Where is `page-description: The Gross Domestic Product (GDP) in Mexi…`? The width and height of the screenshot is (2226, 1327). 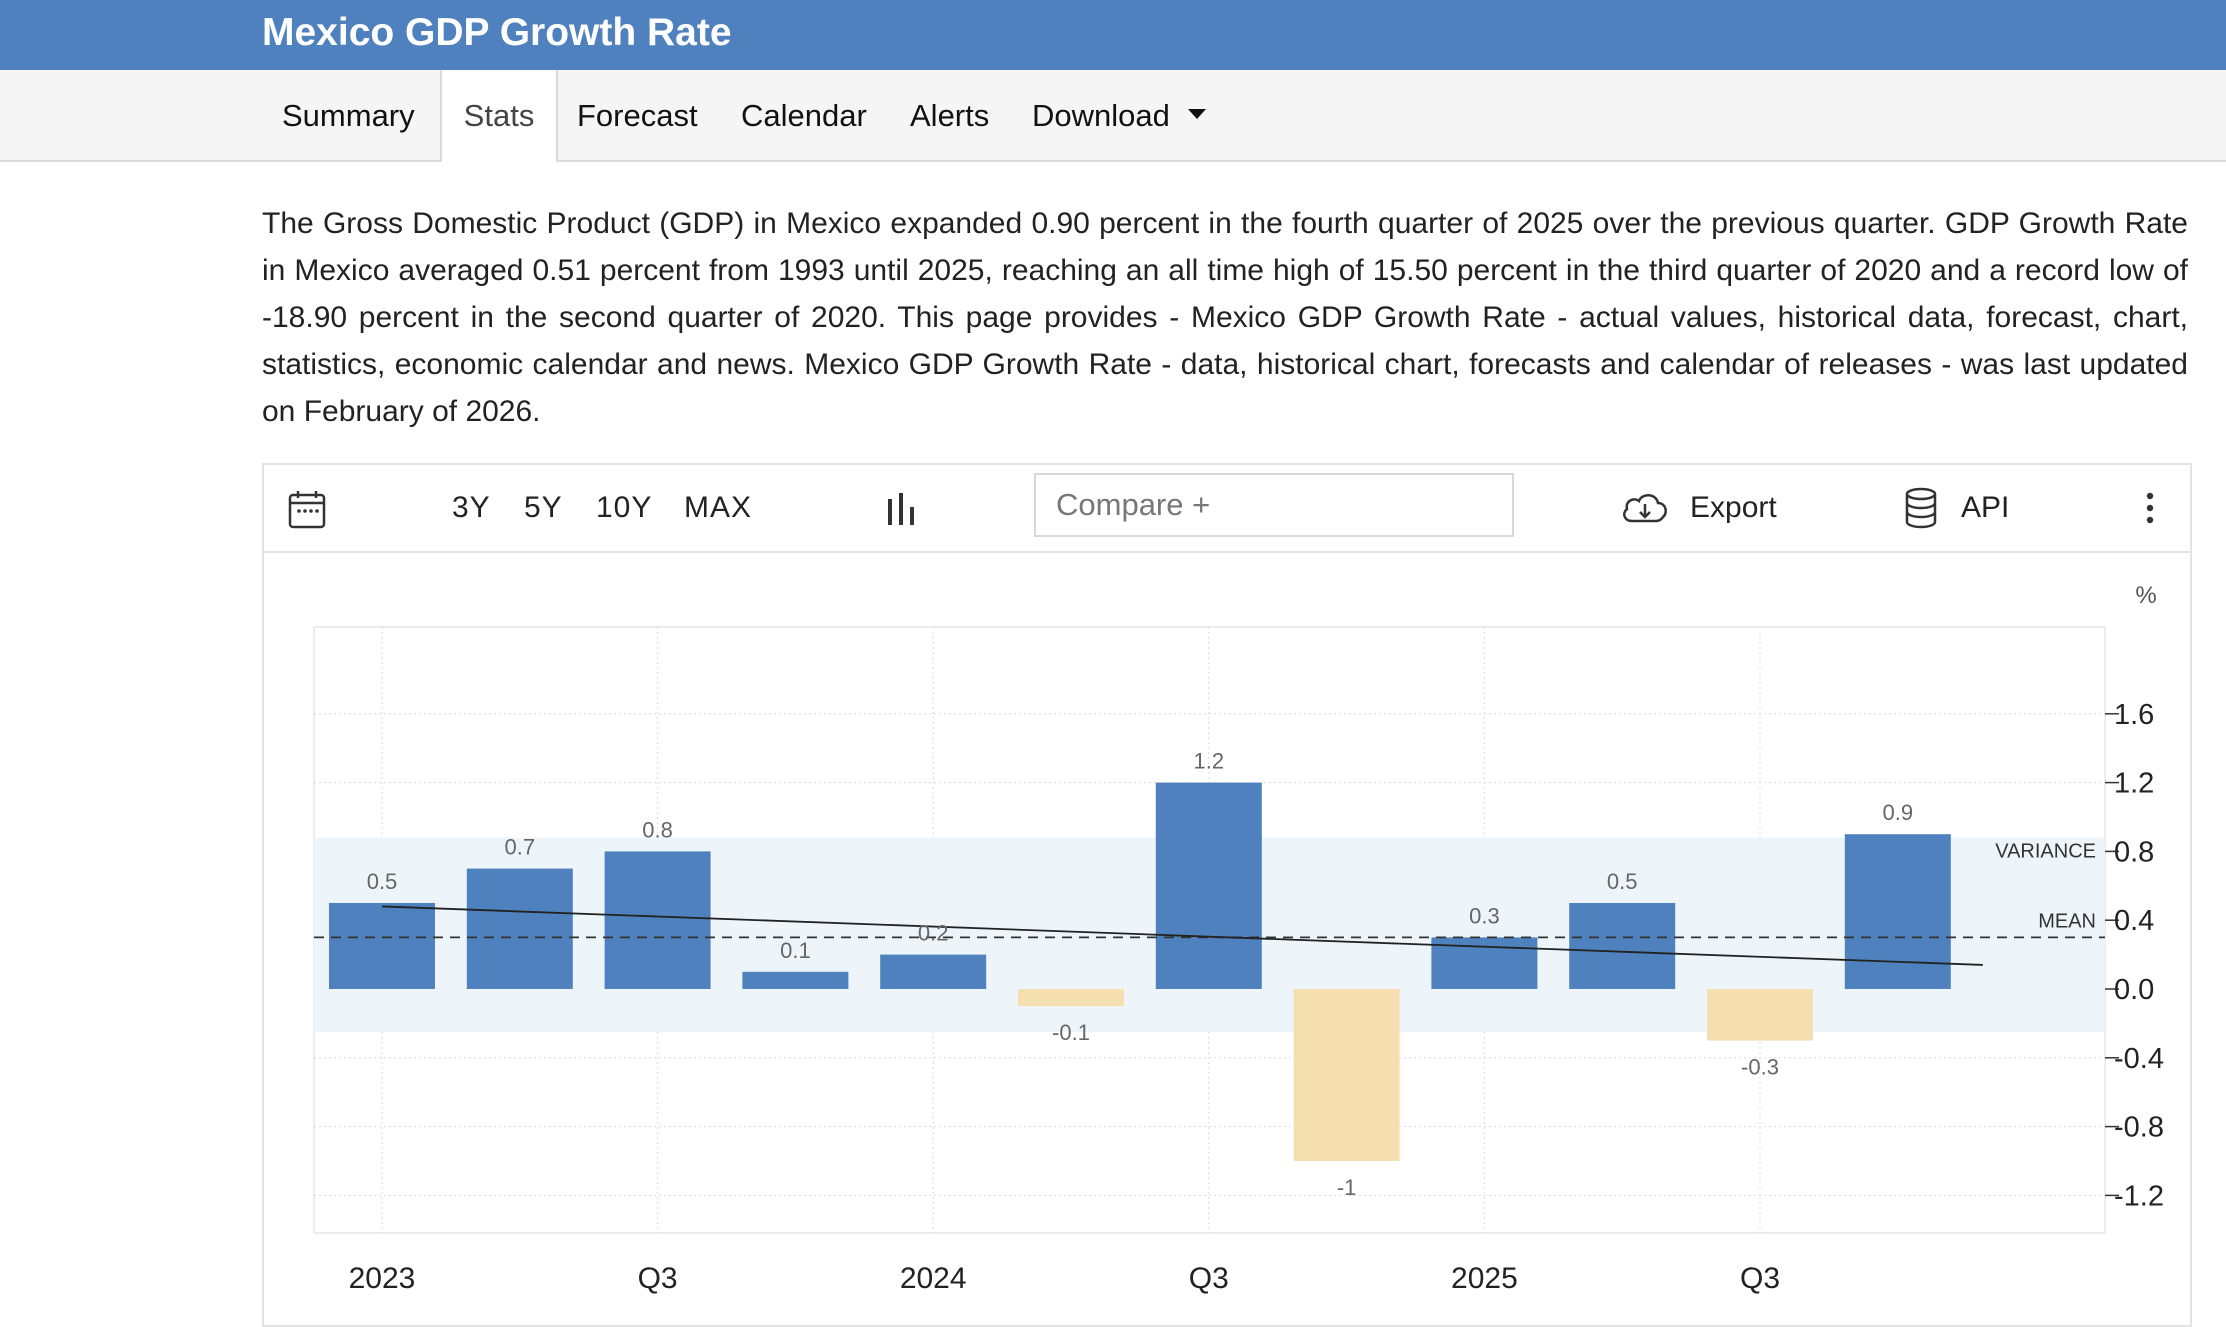 page-description: The Gross Domestic Product (GDP) in Mexi… is located at coordinates (1225, 317).